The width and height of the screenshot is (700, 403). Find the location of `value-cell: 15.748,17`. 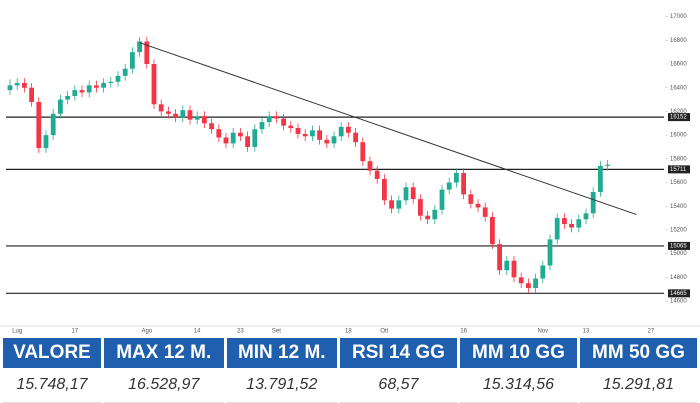

value-cell: 15.748,17 is located at coordinates (52, 385).